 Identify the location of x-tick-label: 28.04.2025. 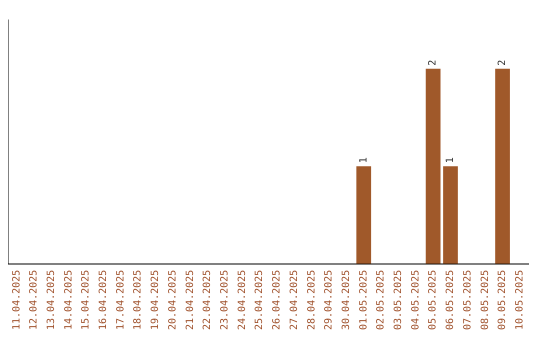
(312, 300).